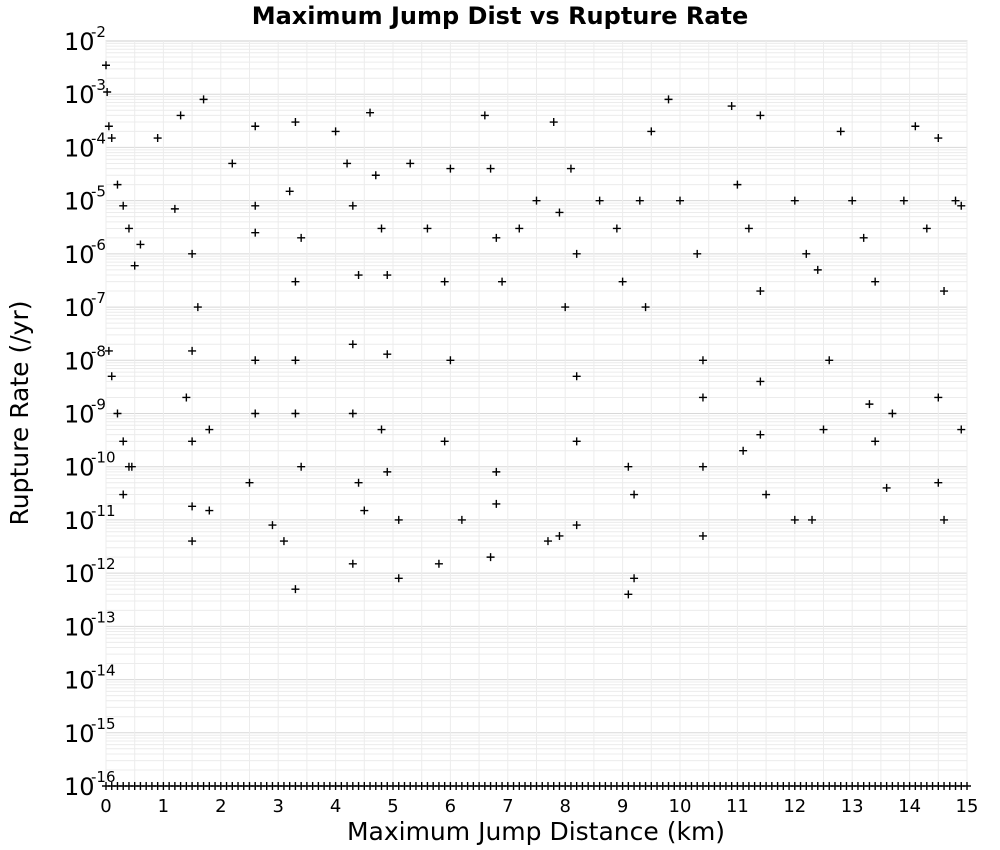  What do you see at coordinates (98, 85) in the screenshot?
I see `y-tick-exponent: -3` at bounding box center [98, 85].